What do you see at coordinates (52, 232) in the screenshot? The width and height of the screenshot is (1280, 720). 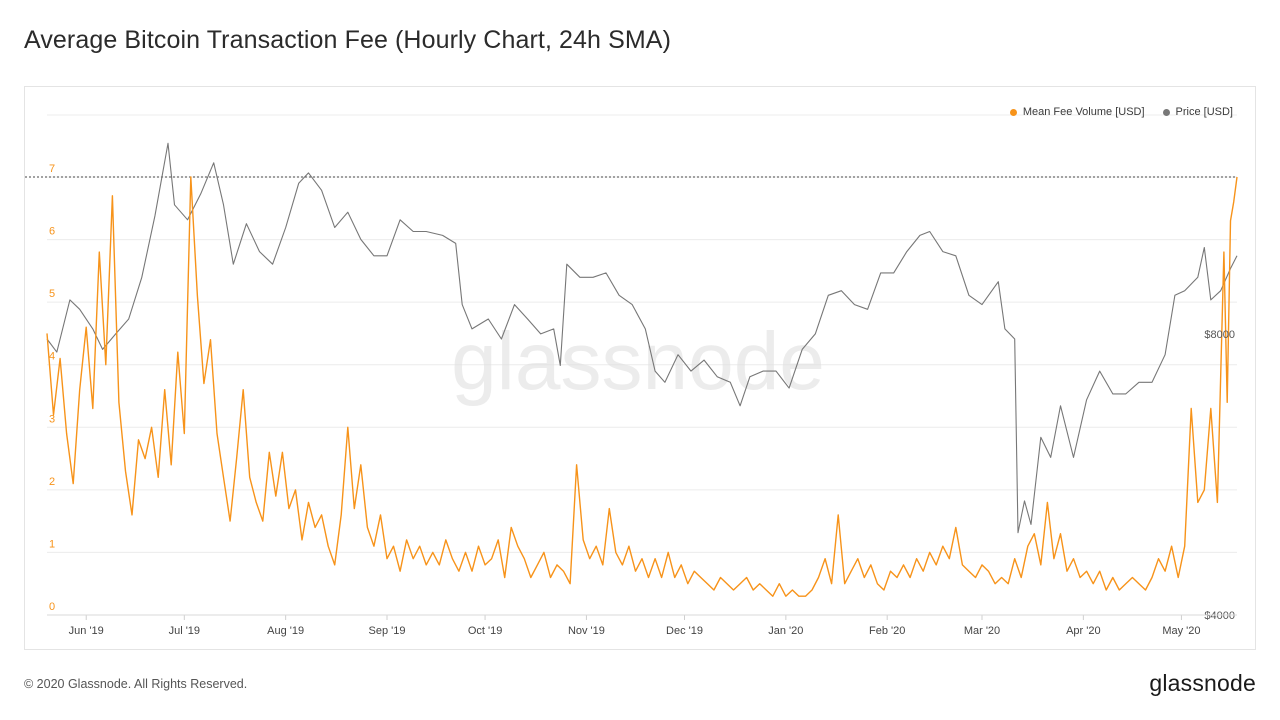 I see `y-left-tick-label: 6` at bounding box center [52, 232].